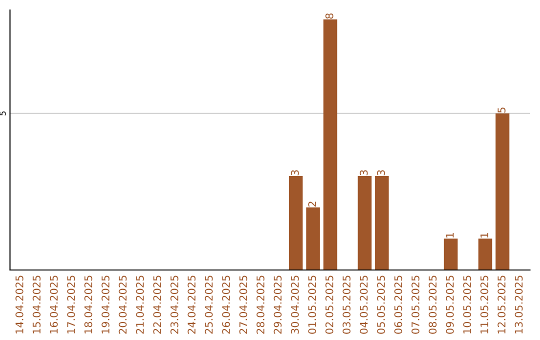  Describe the element at coordinates (329, 16) in the screenshot. I see `data-label: 8` at that location.